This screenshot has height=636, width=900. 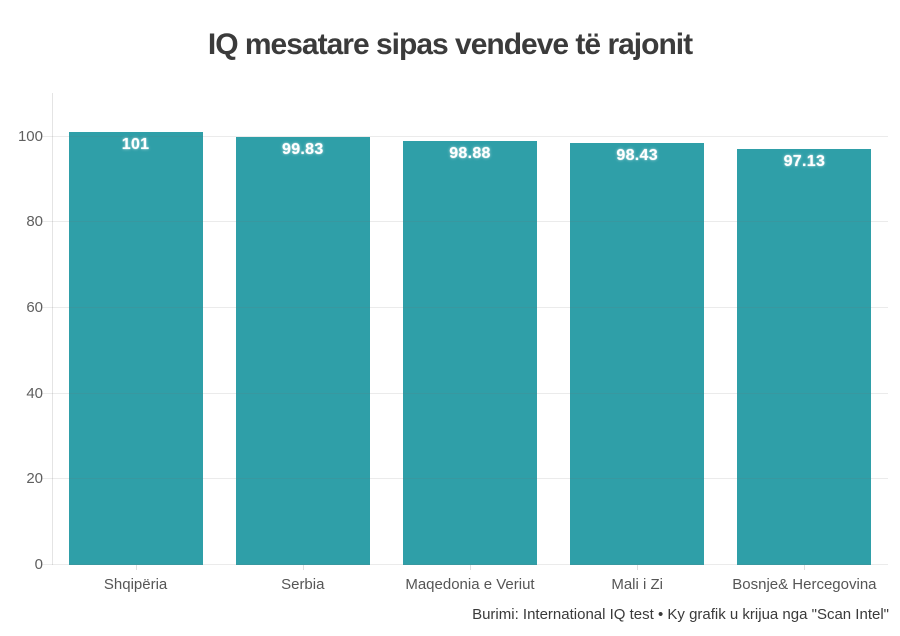 What do you see at coordinates (804, 161) in the screenshot?
I see `bar-value-label: 97.13` at bounding box center [804, 161].